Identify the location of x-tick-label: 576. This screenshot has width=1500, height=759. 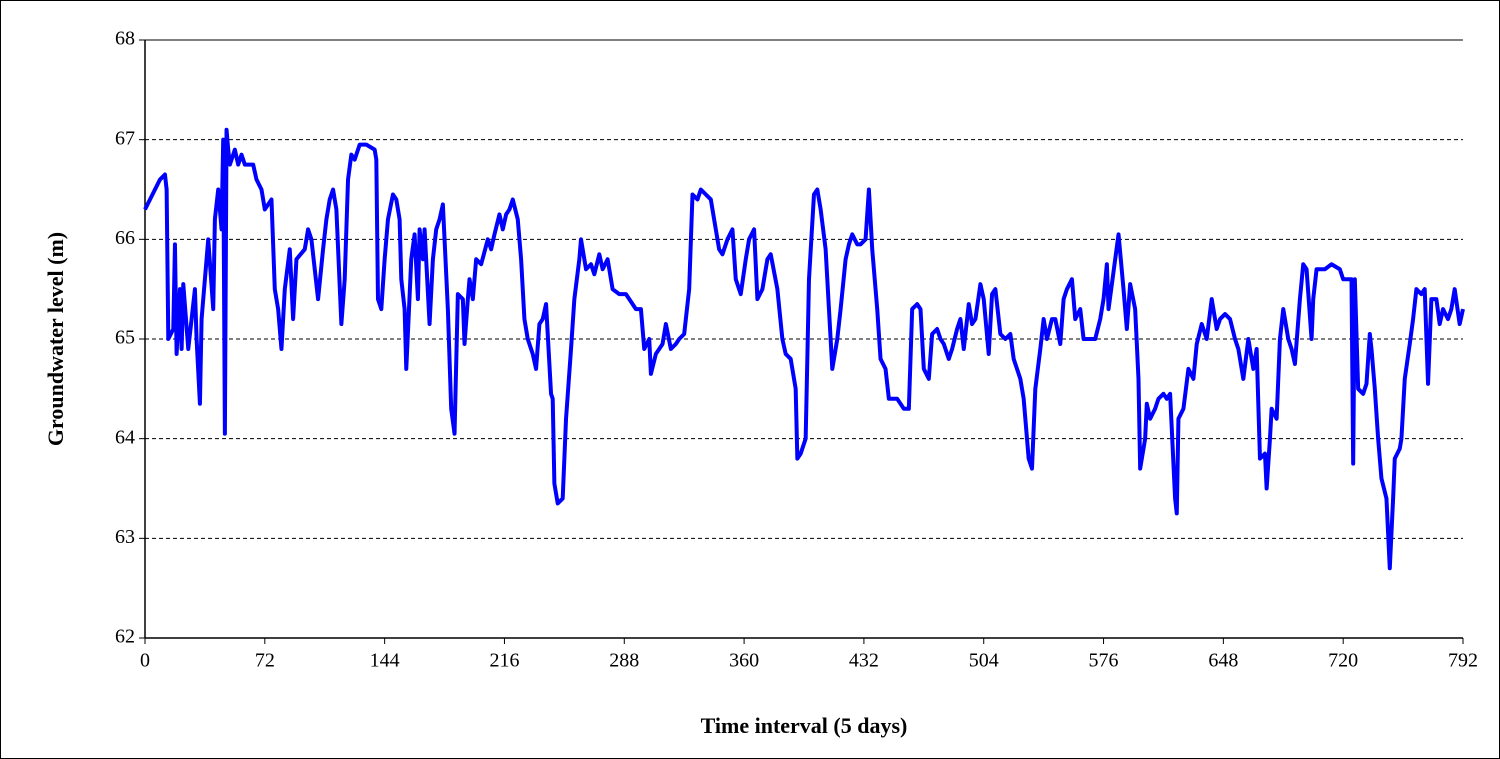
(1104, 661).